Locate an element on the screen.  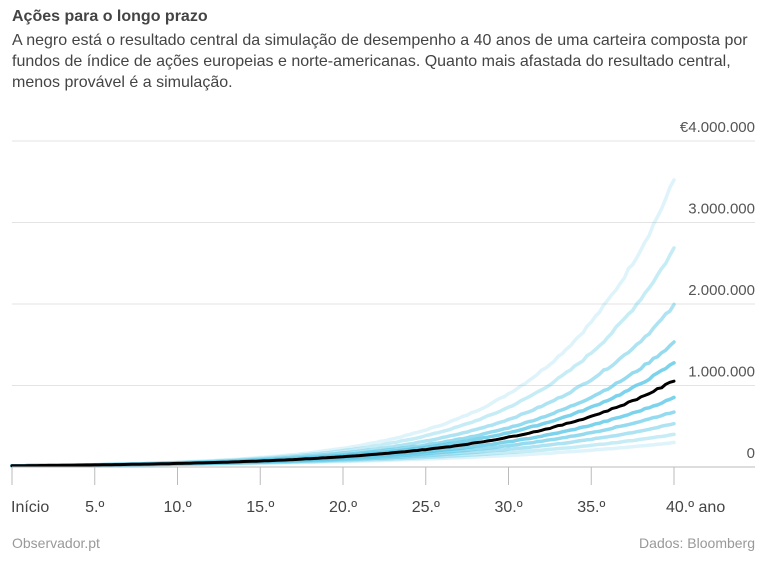
chart-title: Ações para o longo prazo is located at coordinates (110, 16).